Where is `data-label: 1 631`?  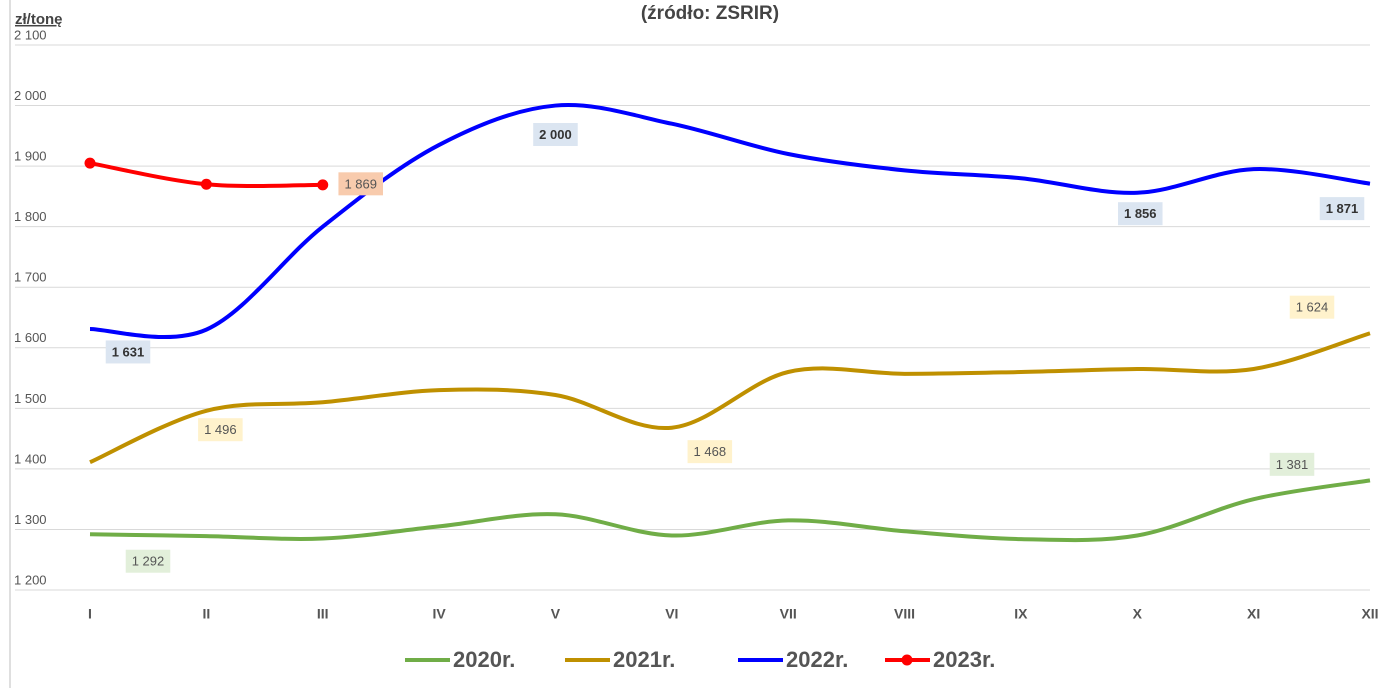 data-label: 1 631 is located at coordinates (128, 352).